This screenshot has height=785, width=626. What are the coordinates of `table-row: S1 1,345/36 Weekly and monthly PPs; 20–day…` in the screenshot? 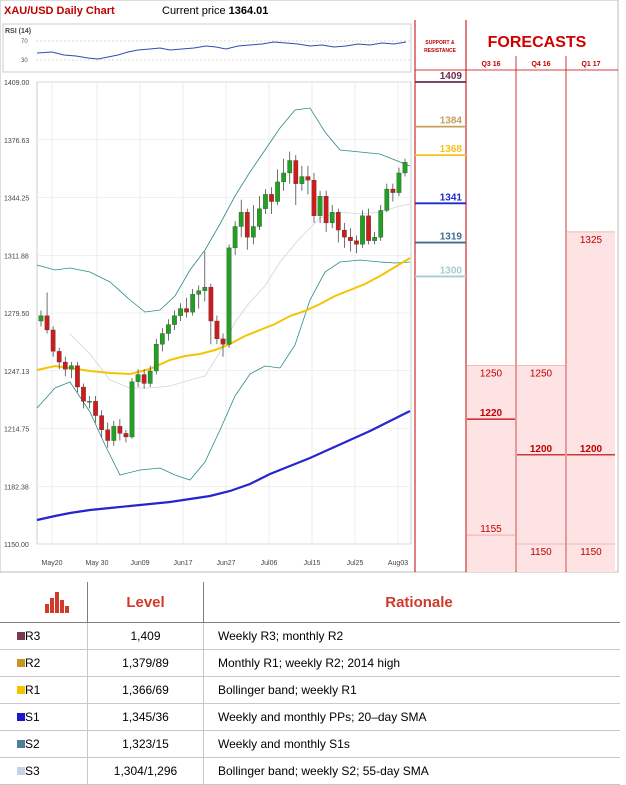 It's located at (310, 717).